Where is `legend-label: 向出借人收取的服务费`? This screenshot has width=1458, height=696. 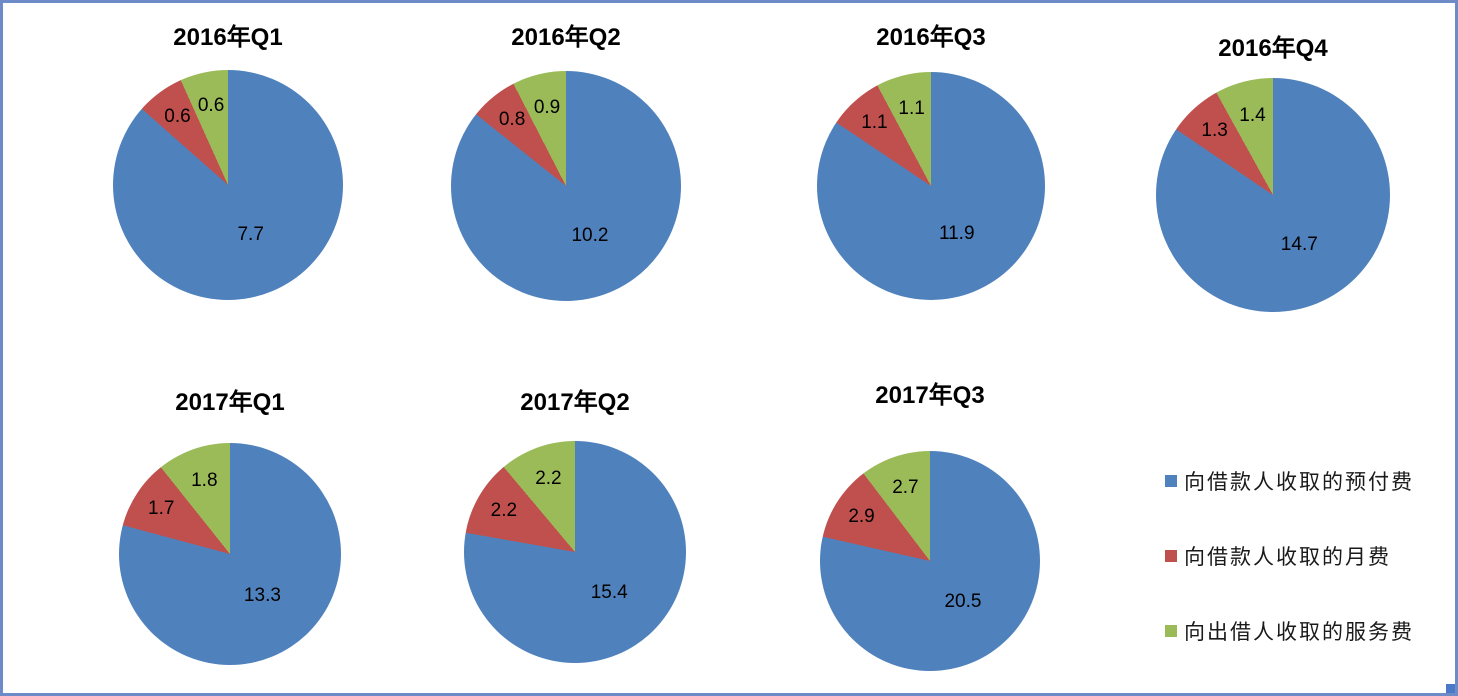
legend-label: 向出借人收取的服务费 is located at coordinates (1299, 632).